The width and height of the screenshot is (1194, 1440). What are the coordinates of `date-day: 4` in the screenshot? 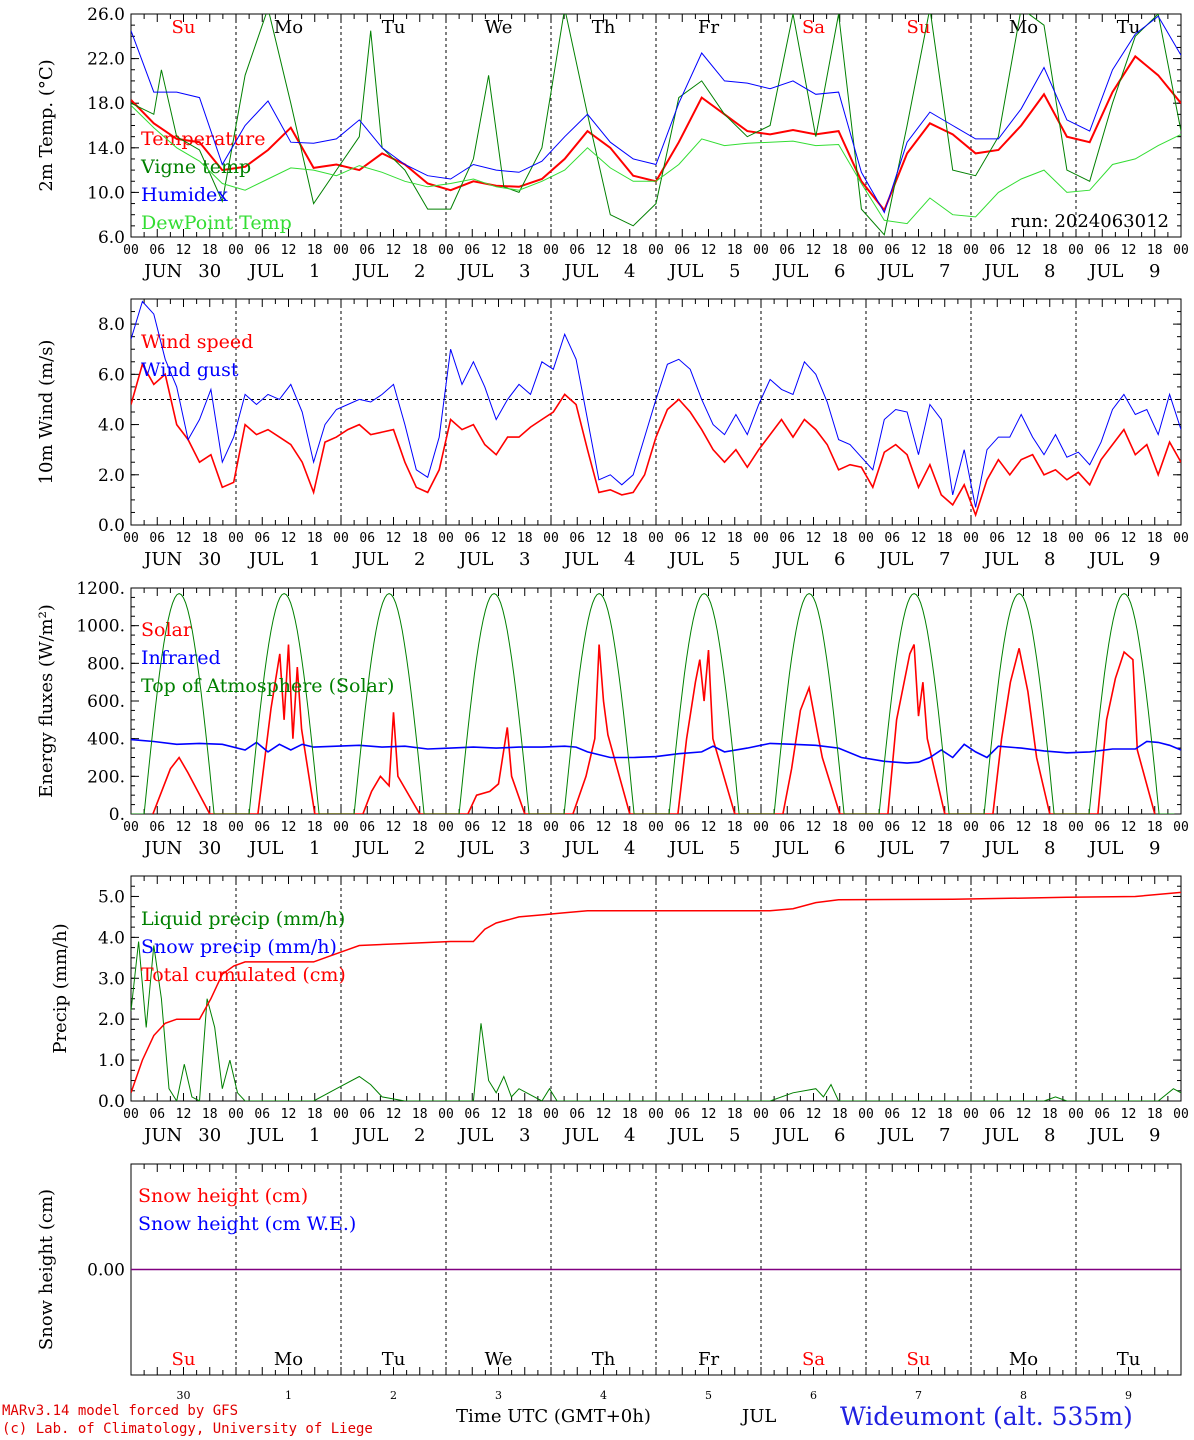 It's located at (629, 271).